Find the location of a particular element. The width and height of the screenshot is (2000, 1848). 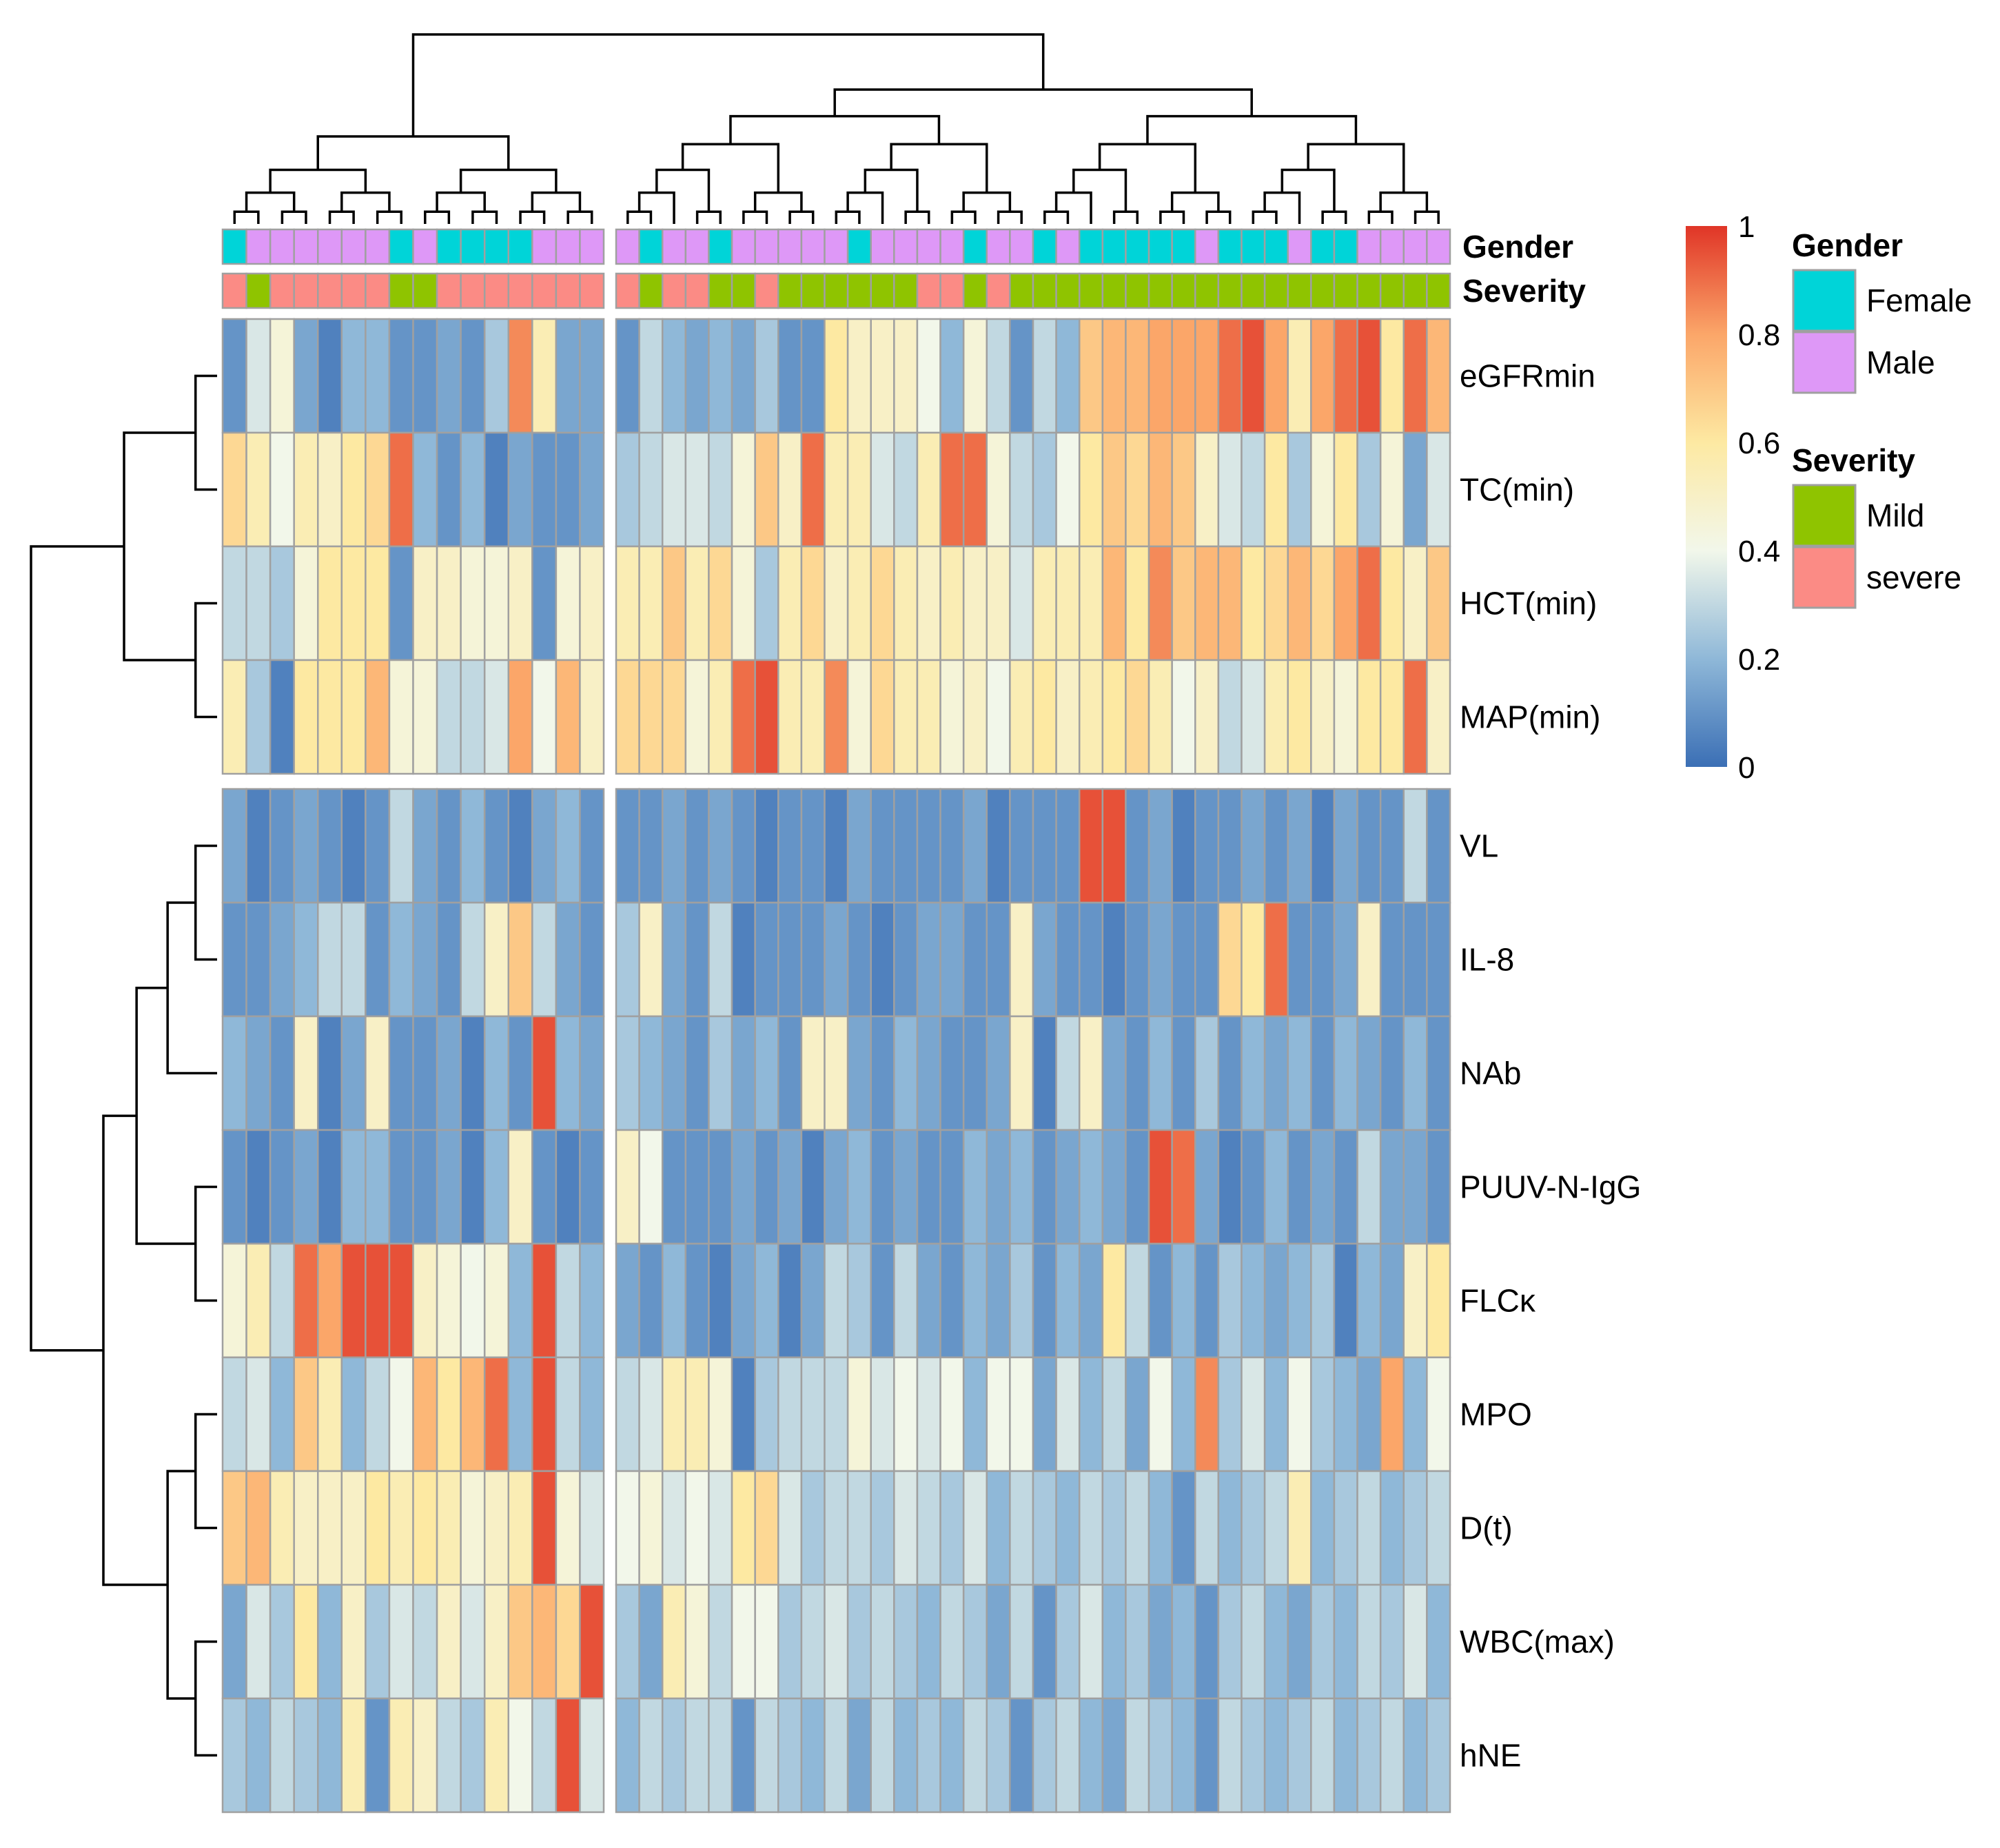

legend-swatch is located at coordinates (1825, 362).